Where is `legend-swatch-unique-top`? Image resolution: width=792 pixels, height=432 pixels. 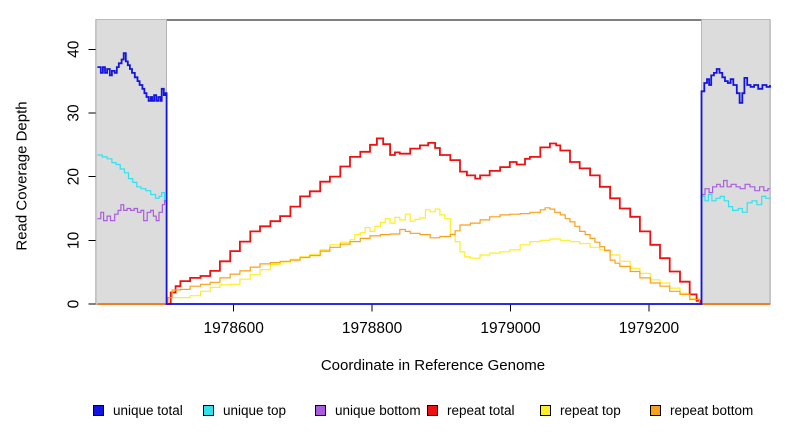 legend-swatch-unique-top is located at coordinates (208, 410).